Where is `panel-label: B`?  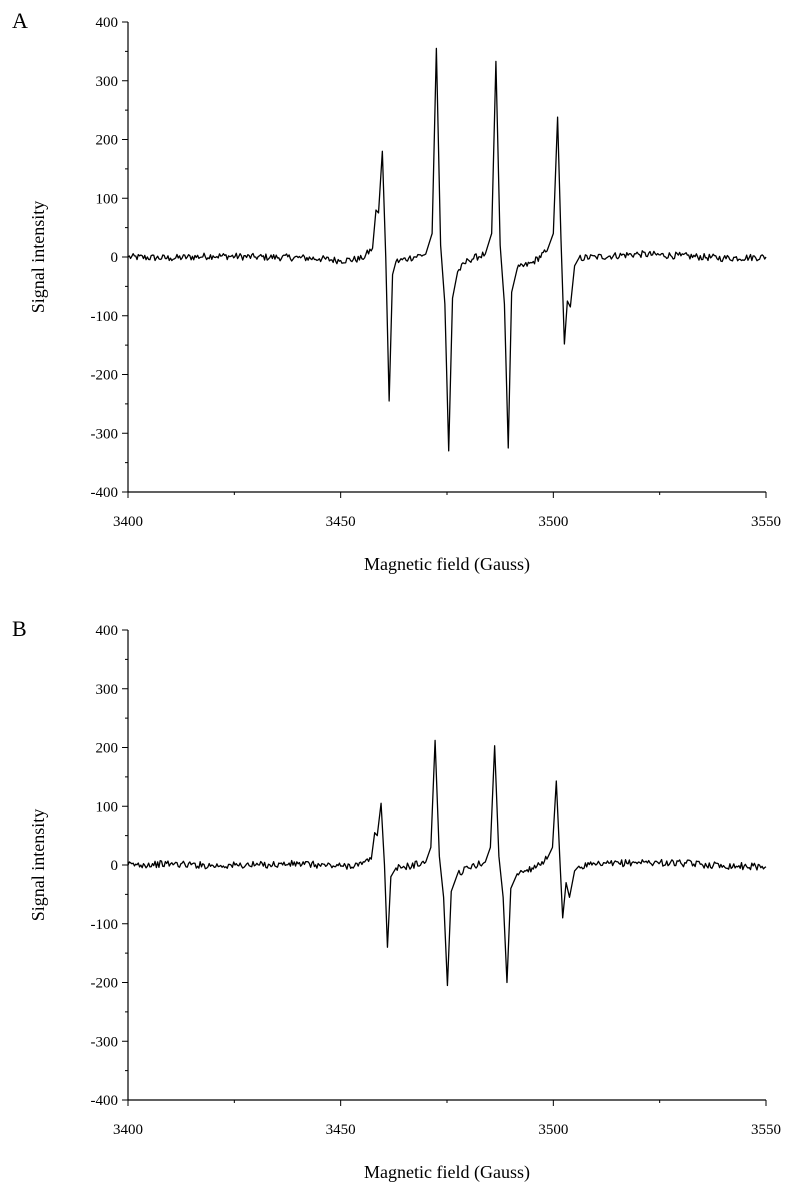
panel-label: B is located at coordinates (19, 628).